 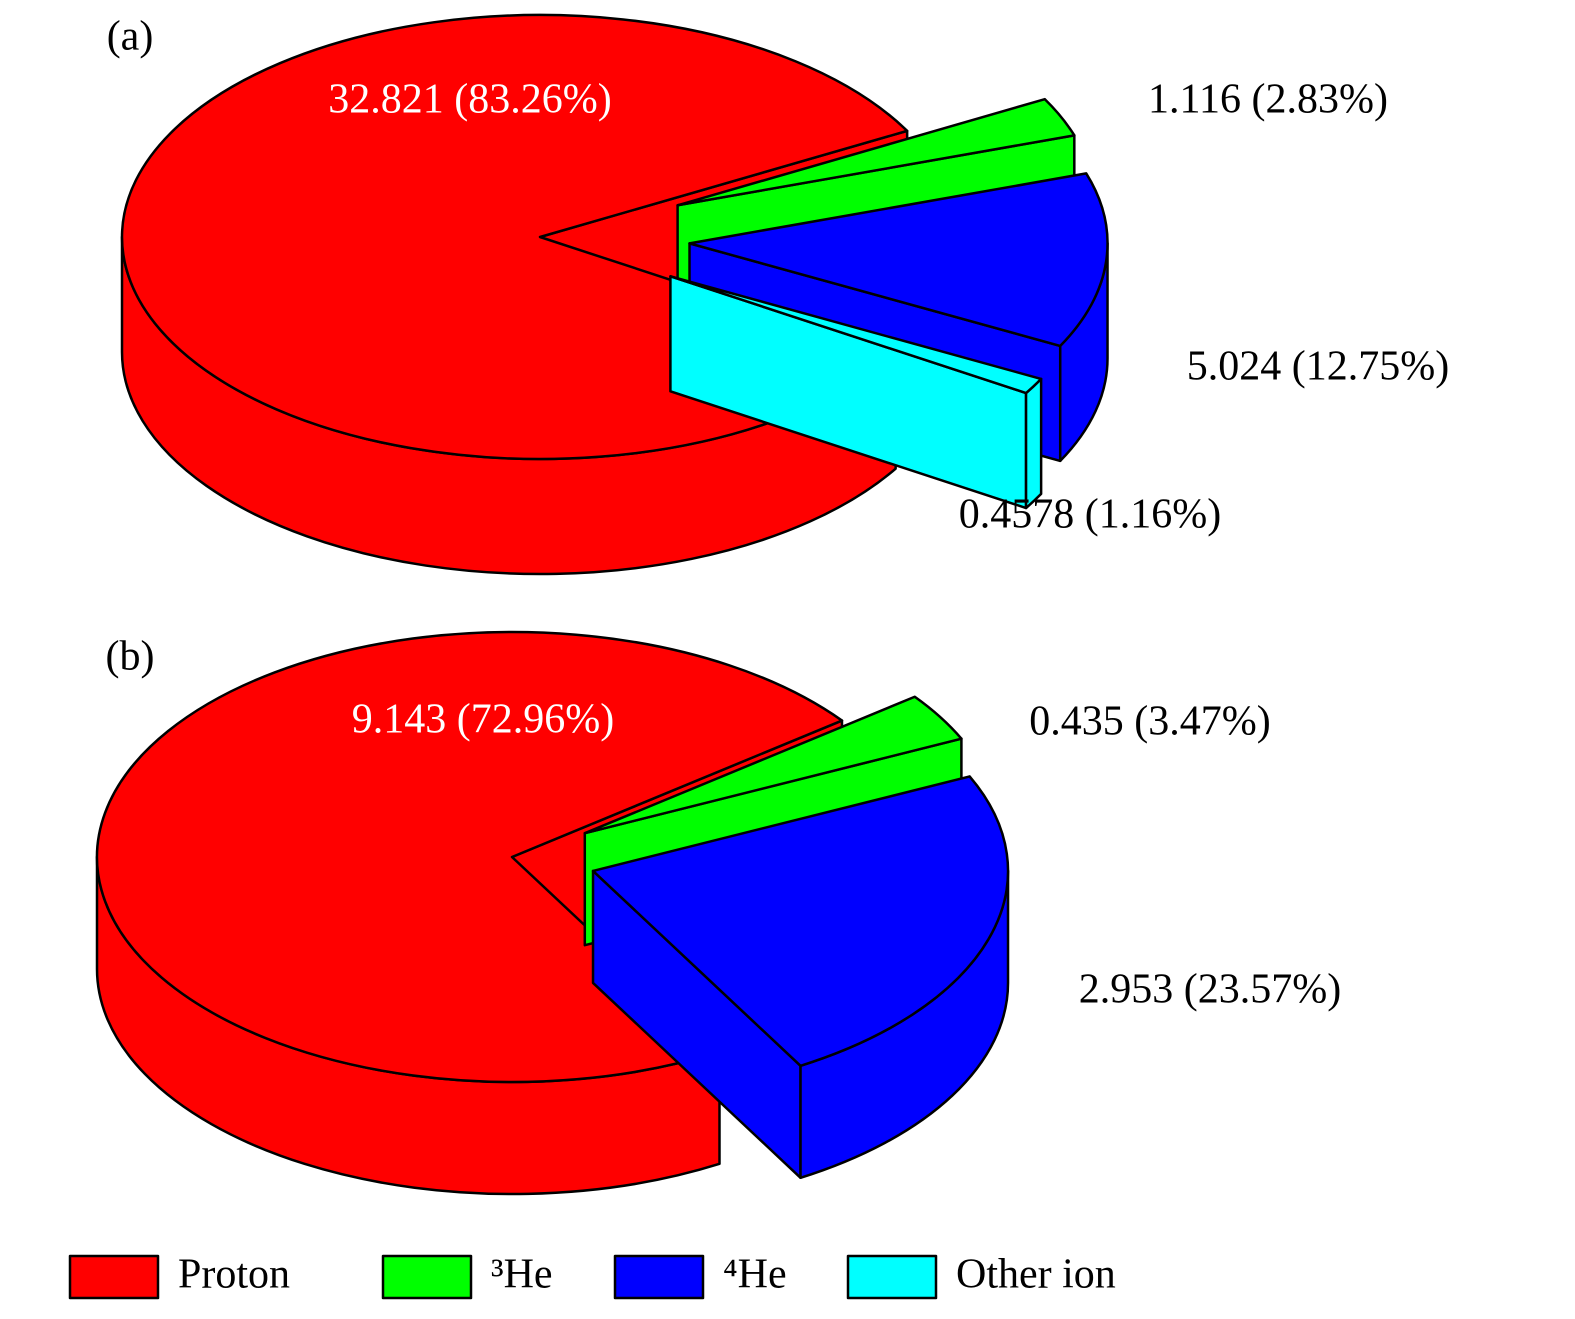 What do you see at coordinates (1149, 722) in the screenshot?
I see `value-label: 0.435 (3.47%)` at bounding box center [1149, 722].